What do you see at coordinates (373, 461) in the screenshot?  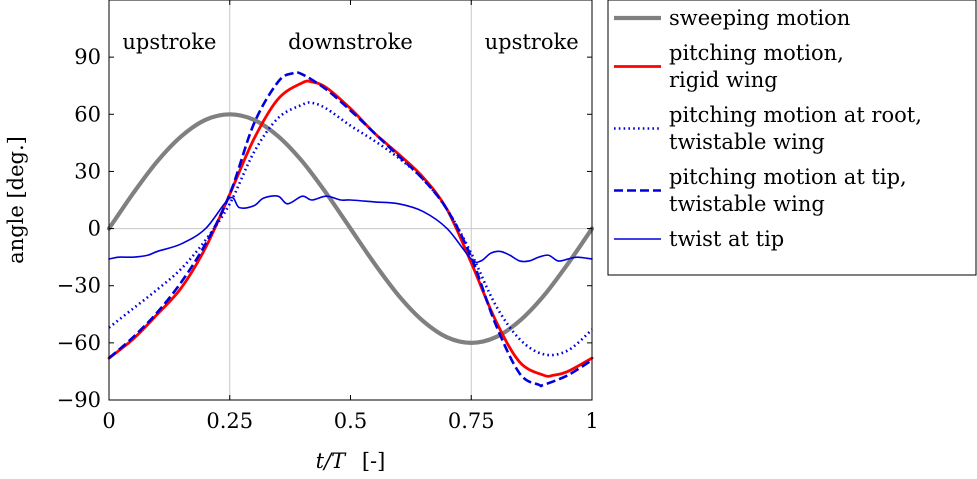 I see `x-axis-label-unit: [-]` at bounding box center [373, 461].